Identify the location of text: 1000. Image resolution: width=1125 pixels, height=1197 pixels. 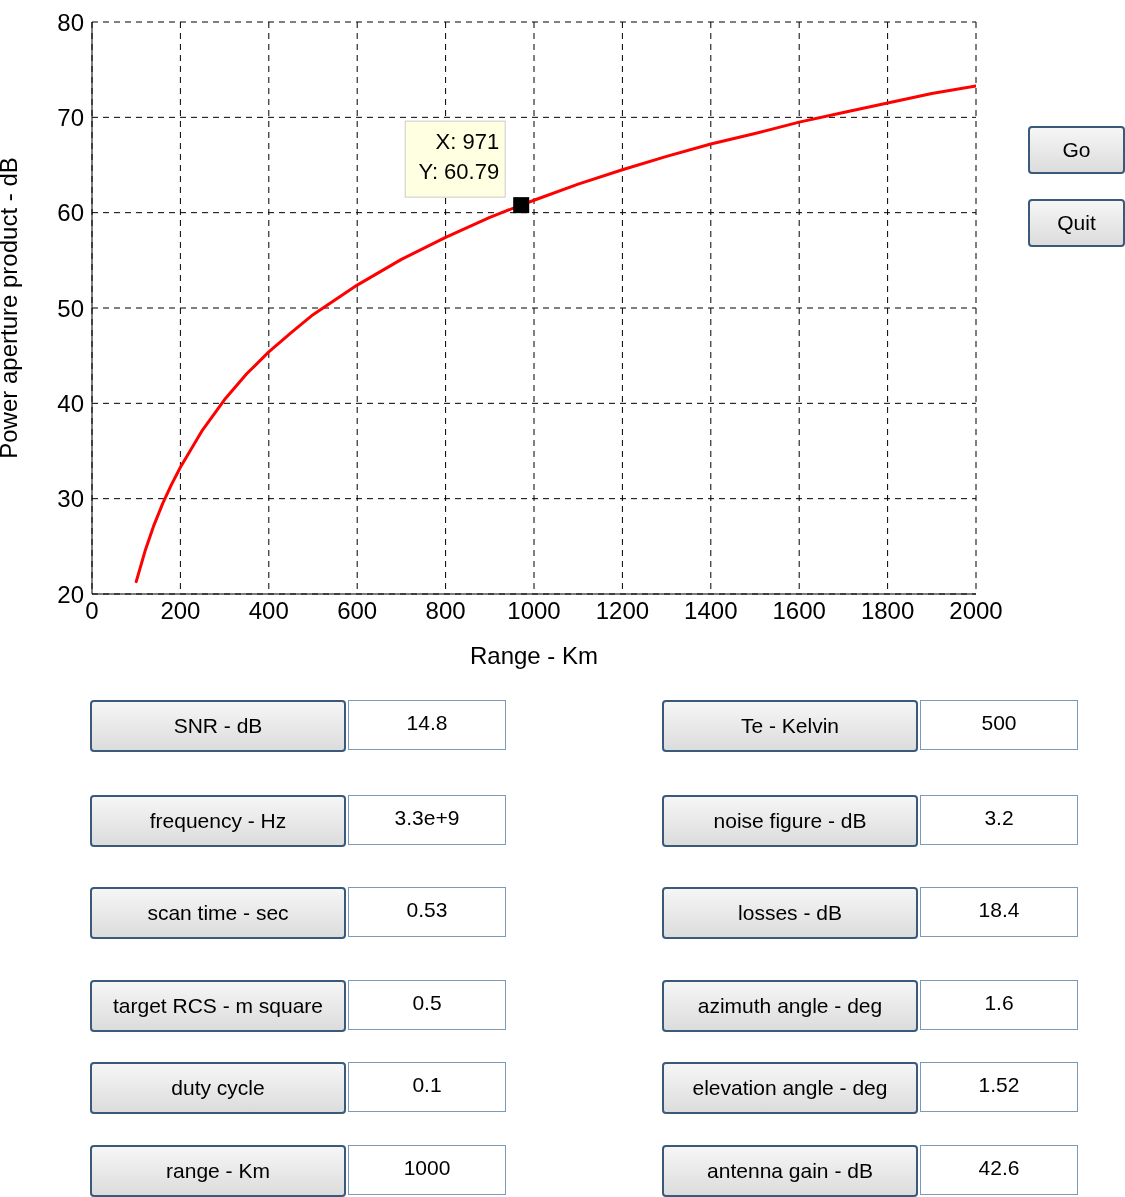
(427, 1170).